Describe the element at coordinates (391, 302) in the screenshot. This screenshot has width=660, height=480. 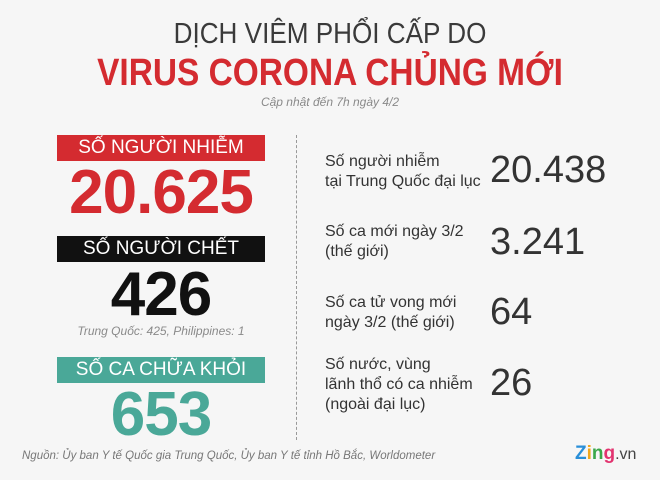
I see `label-line: Số ca tử vong mới` at that location.